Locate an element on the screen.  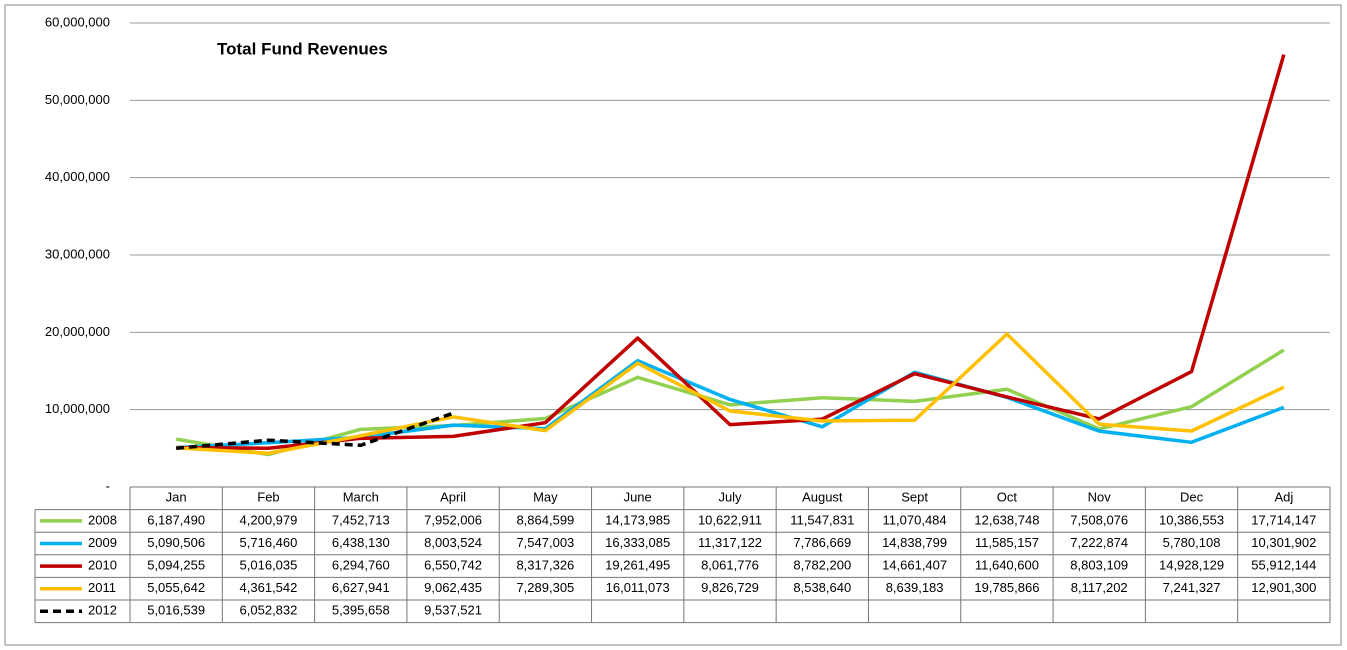
table-value: 5,395,658 is located at coordinates (361, 610).